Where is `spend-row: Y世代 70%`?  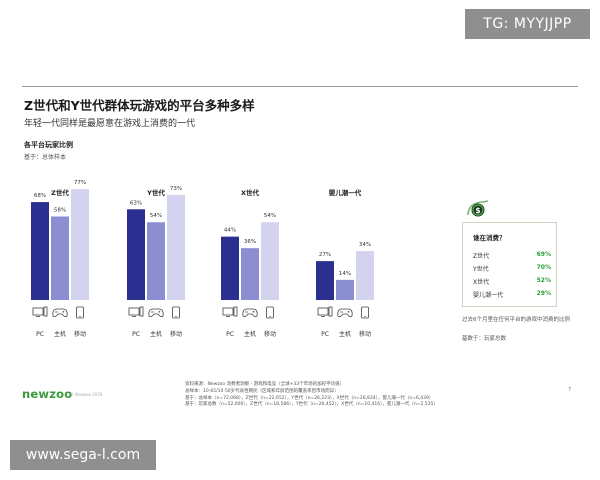
spend-row: Y世代 70% is located at coordinates (512, 269).